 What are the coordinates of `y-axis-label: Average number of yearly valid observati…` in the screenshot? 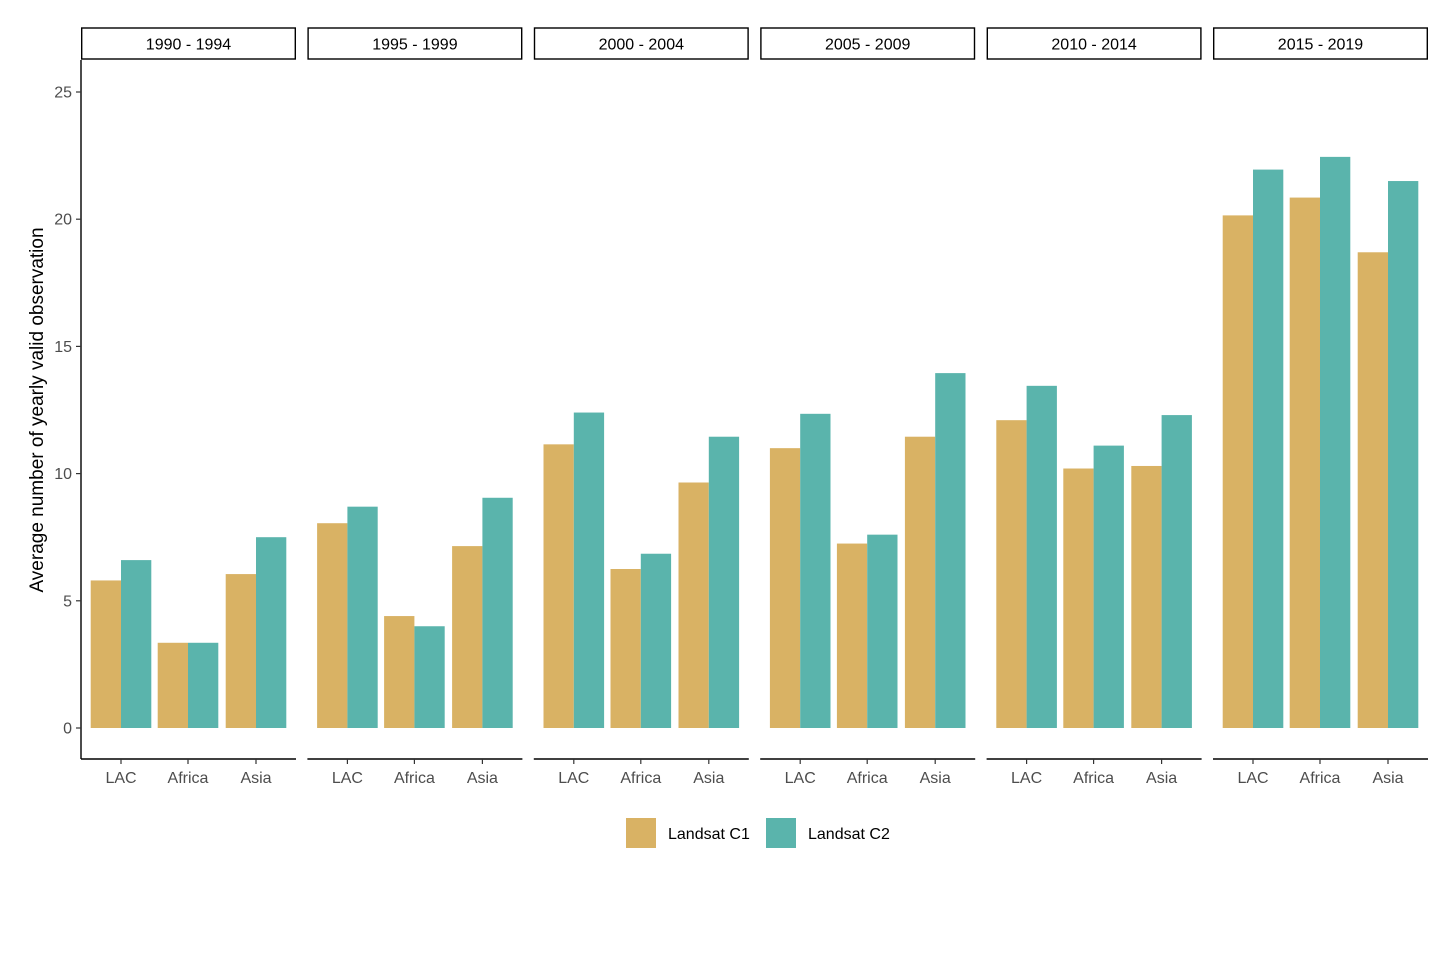 It's located at (37, 409).